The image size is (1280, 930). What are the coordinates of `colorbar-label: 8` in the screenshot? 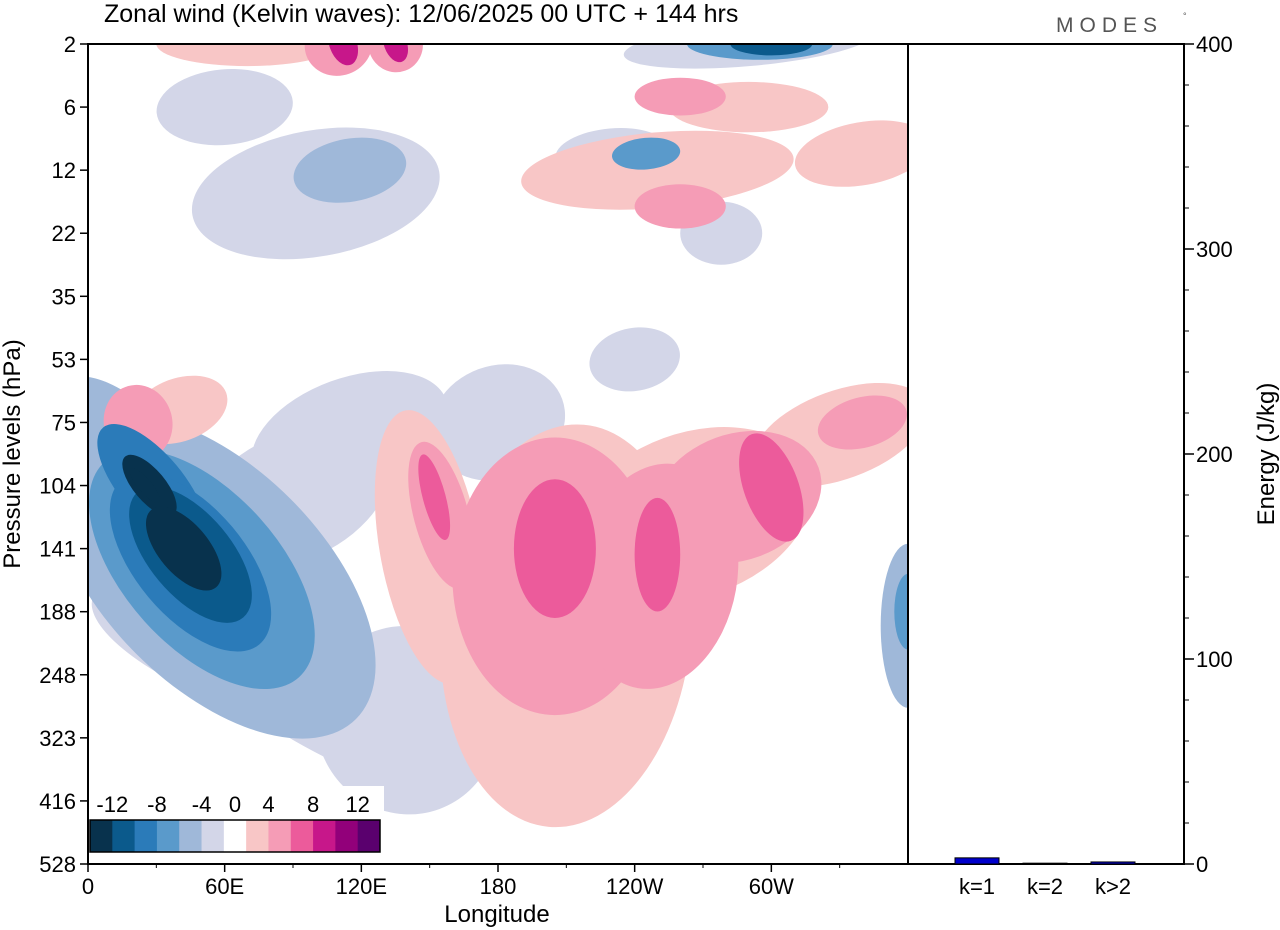 It's located at (313, 804).